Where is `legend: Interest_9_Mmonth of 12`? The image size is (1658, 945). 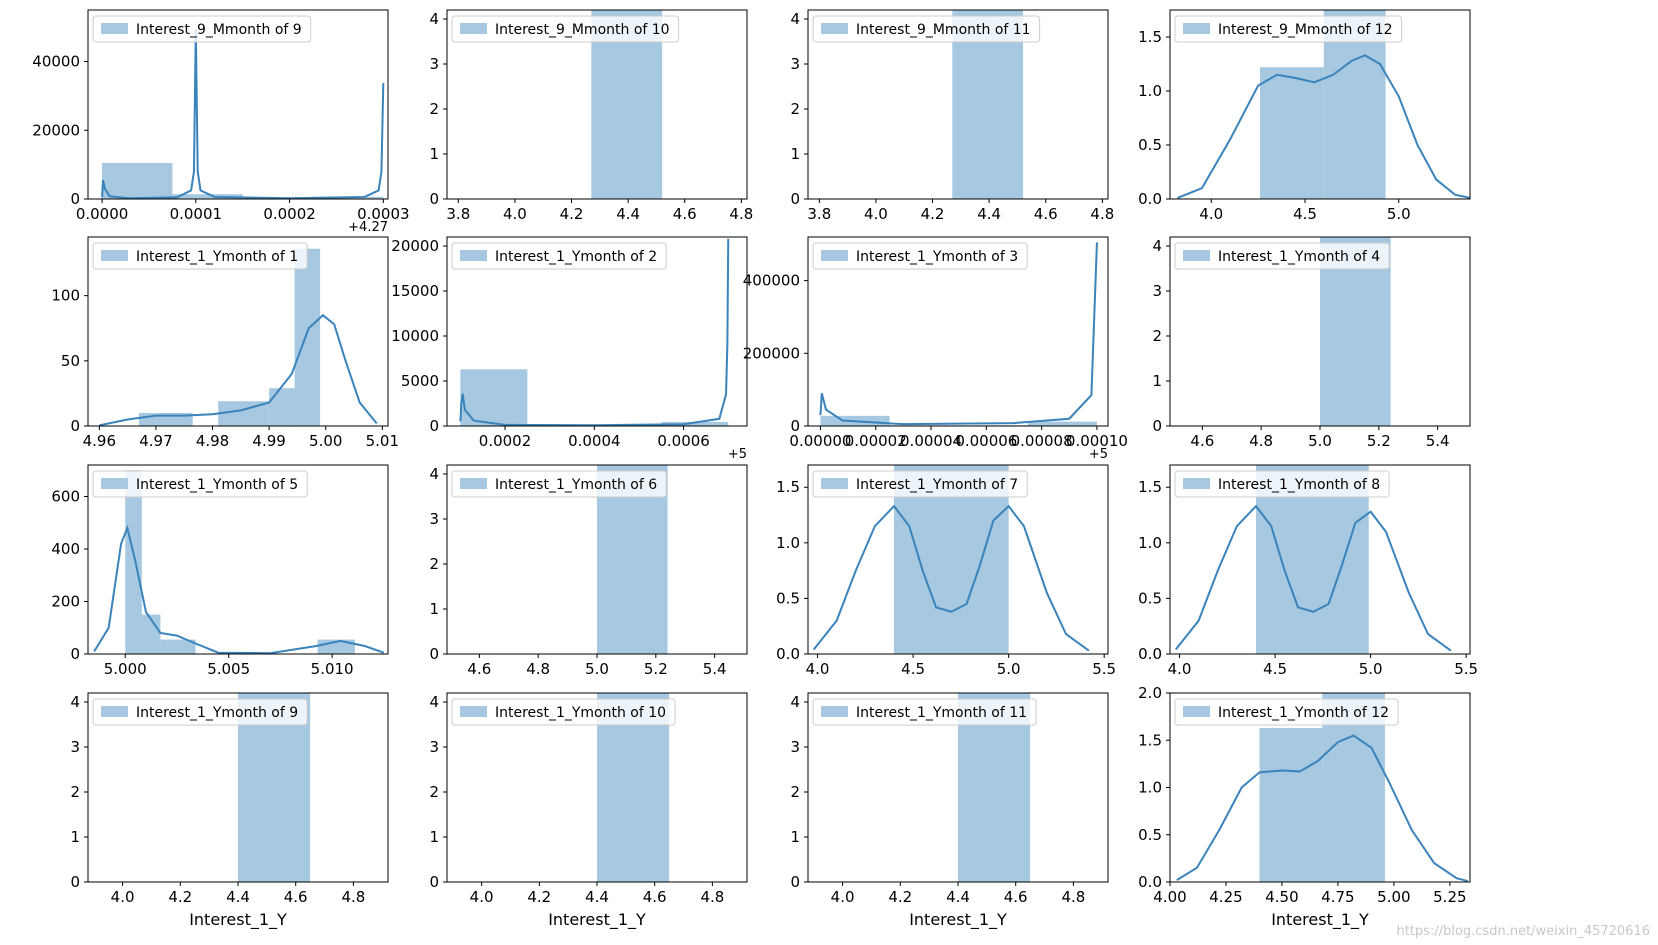
legend: Interest_9_Mmonth of 12 is located at coordinates (1288, 29).